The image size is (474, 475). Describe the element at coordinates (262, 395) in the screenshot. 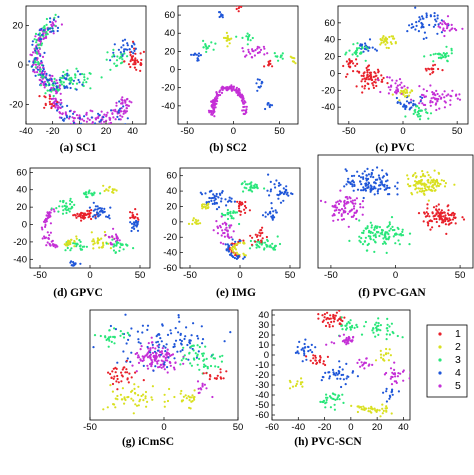

I see `y-tick-label: -40` at that location.